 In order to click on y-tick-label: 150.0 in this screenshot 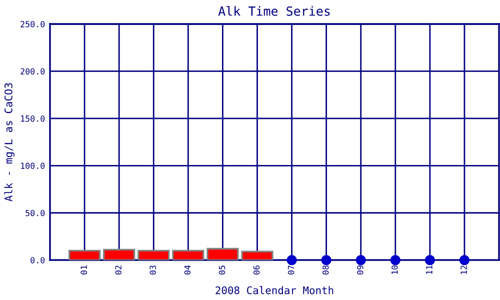, I will do `click(33, 118)`.